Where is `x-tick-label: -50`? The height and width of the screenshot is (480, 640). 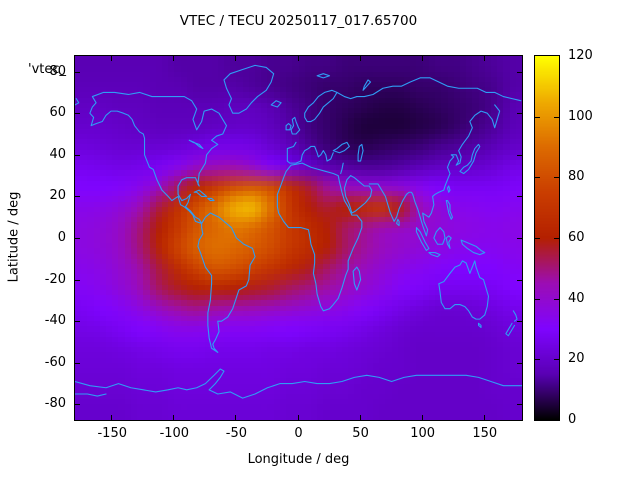 x-tick-label: -50 is located at coordinates (236, 433).